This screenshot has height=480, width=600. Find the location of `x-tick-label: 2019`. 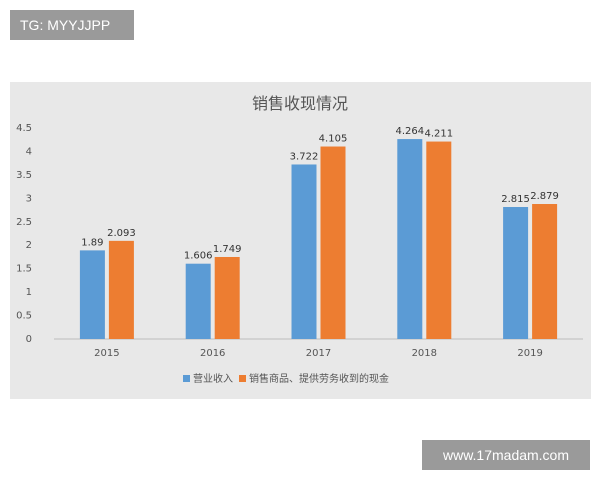

x-tick-label: 2019 is located at coordinates (529, 353).